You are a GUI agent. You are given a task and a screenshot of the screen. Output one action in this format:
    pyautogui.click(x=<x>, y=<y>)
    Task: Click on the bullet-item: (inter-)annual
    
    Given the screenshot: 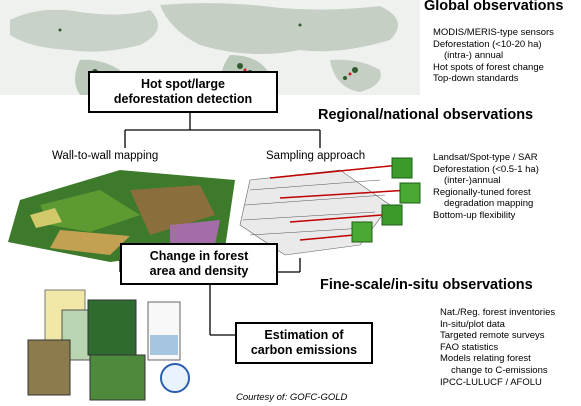 What is the action you would take?
    pyautogui.click(x=472, y=181)
    